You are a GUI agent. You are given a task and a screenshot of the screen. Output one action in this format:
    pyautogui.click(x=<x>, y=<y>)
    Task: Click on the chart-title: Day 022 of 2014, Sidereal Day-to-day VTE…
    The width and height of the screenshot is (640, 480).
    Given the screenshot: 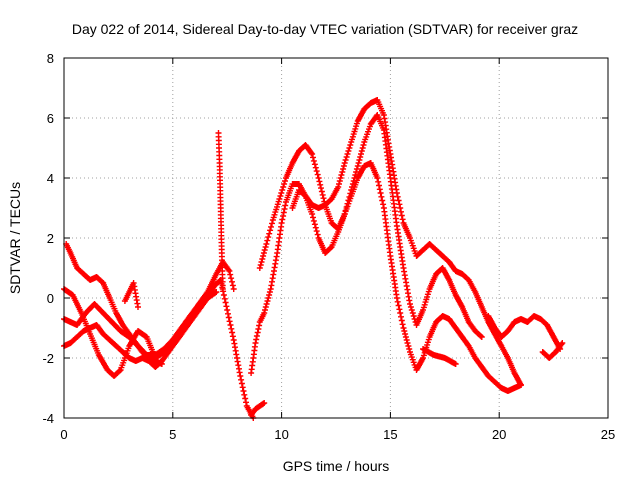 What is the action you would take?
    pyautogui.click(x=325, y=29)
    